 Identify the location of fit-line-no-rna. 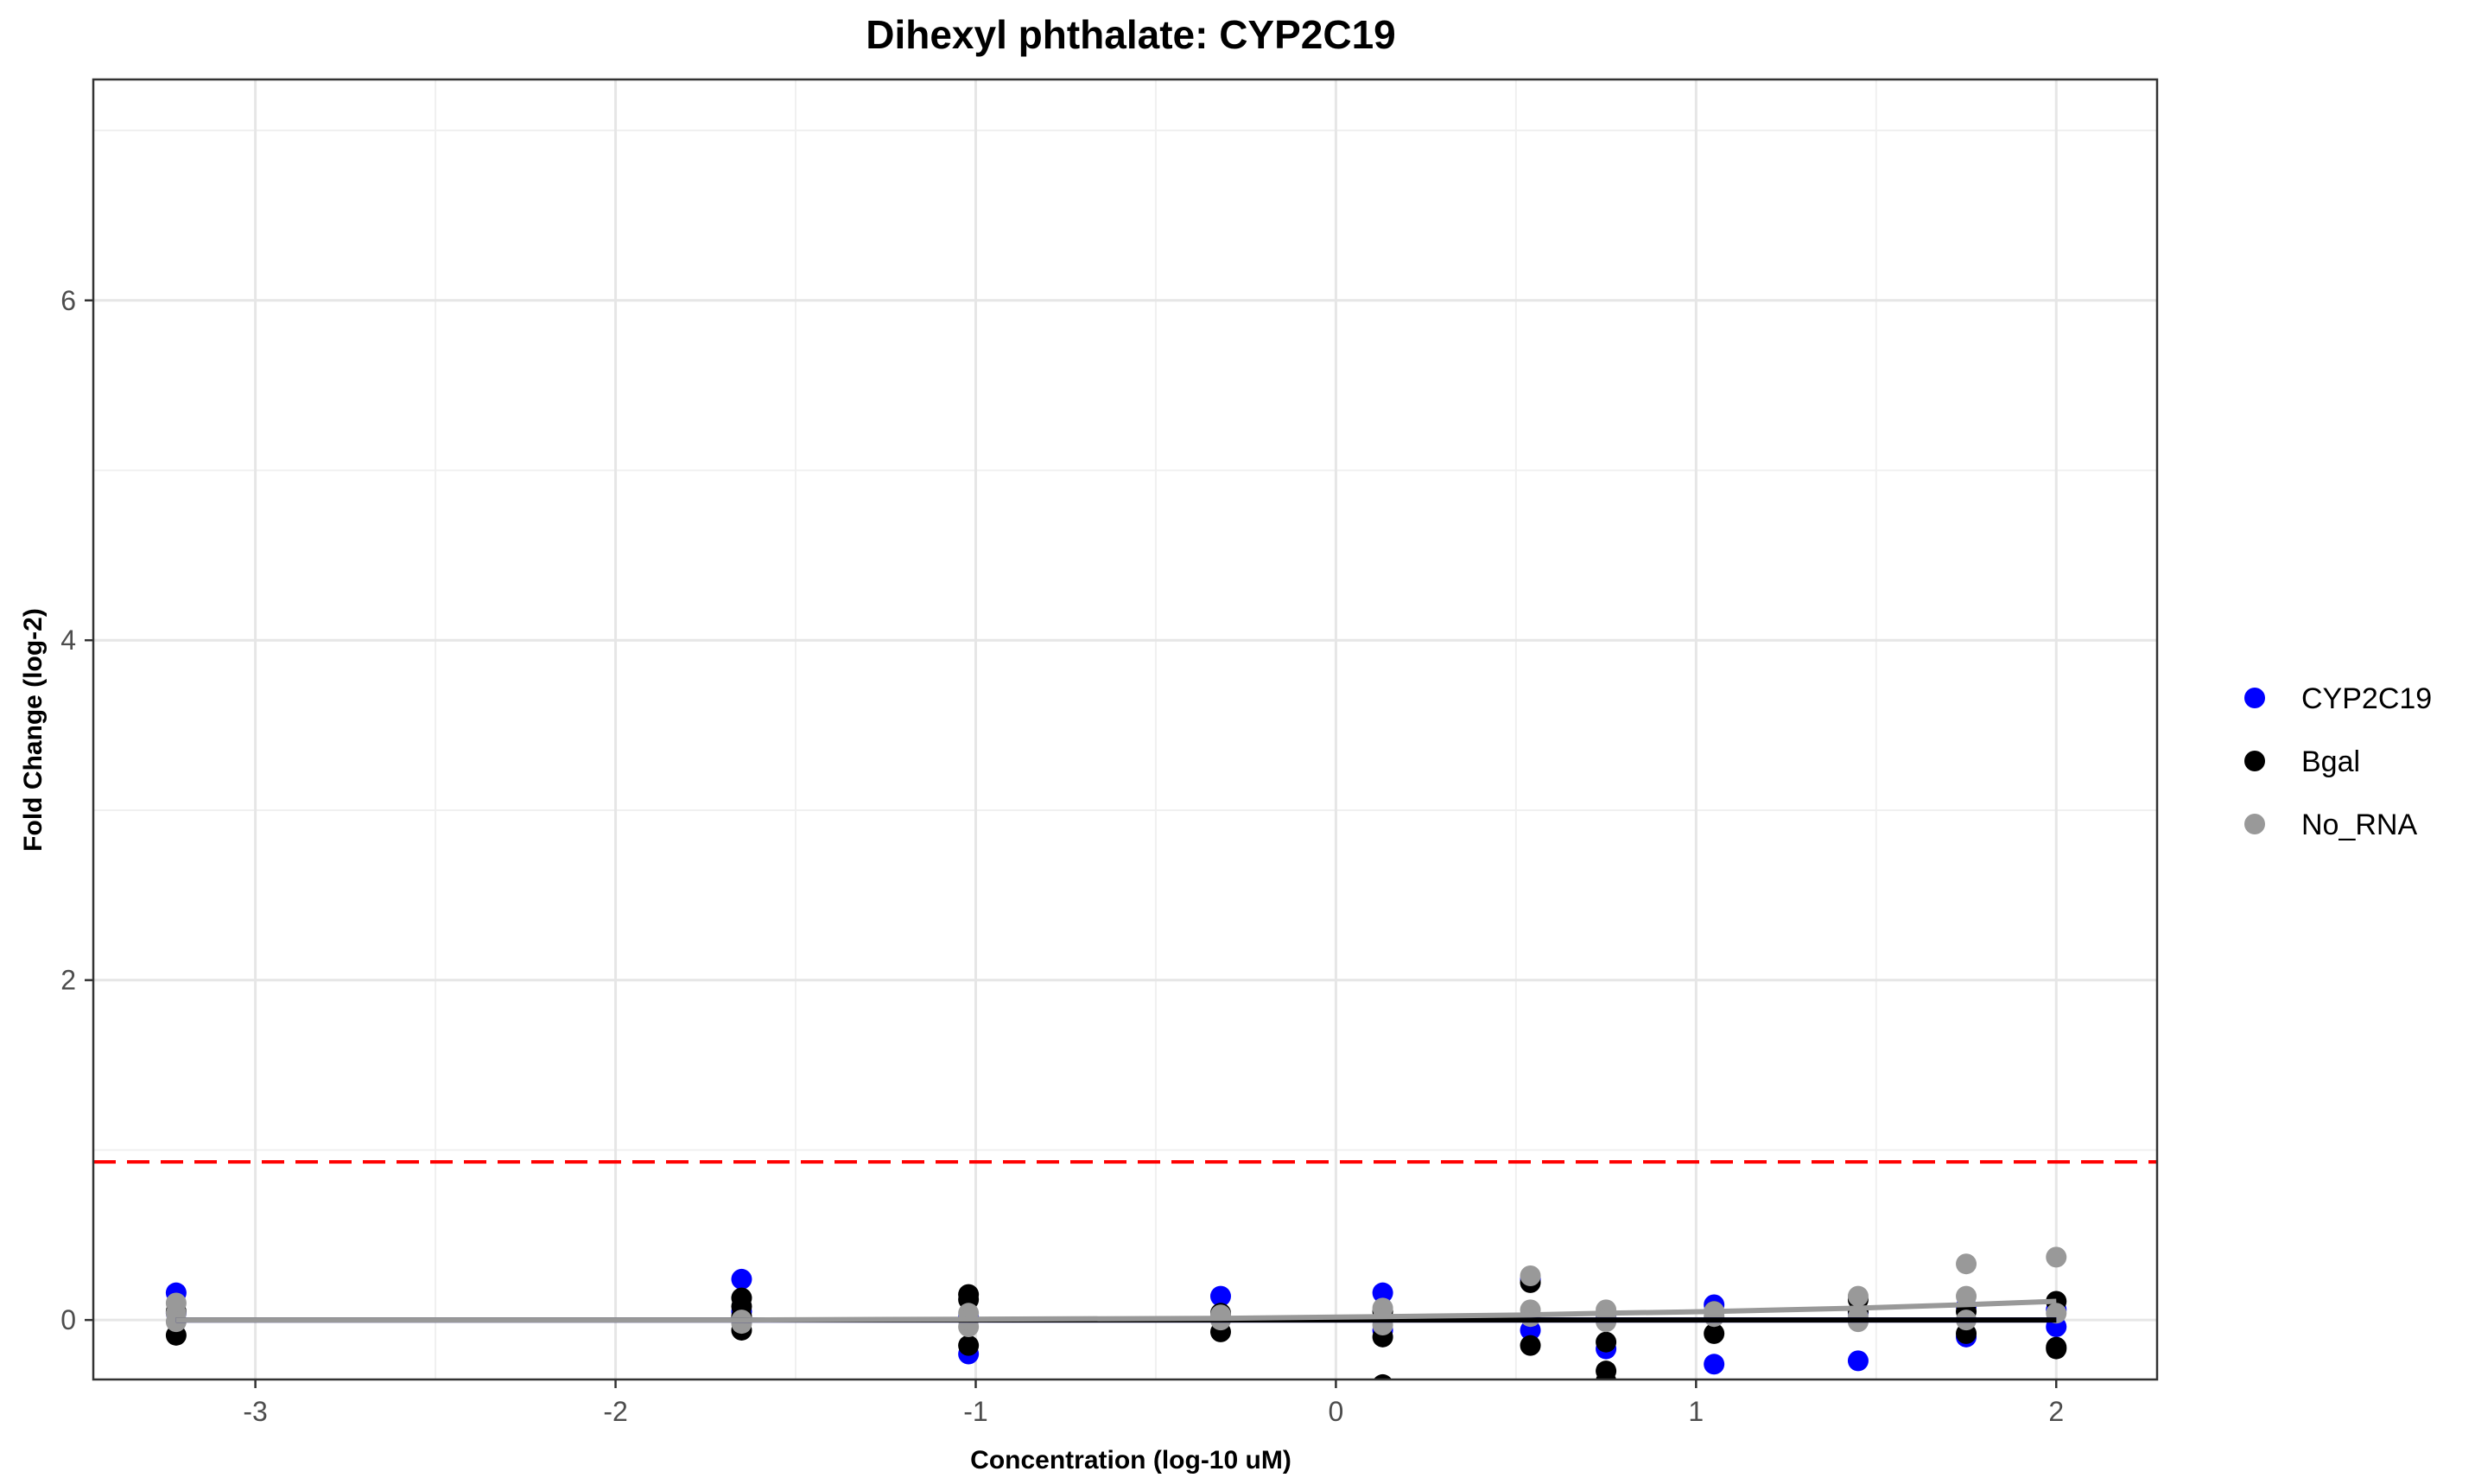
(1116, 1310).